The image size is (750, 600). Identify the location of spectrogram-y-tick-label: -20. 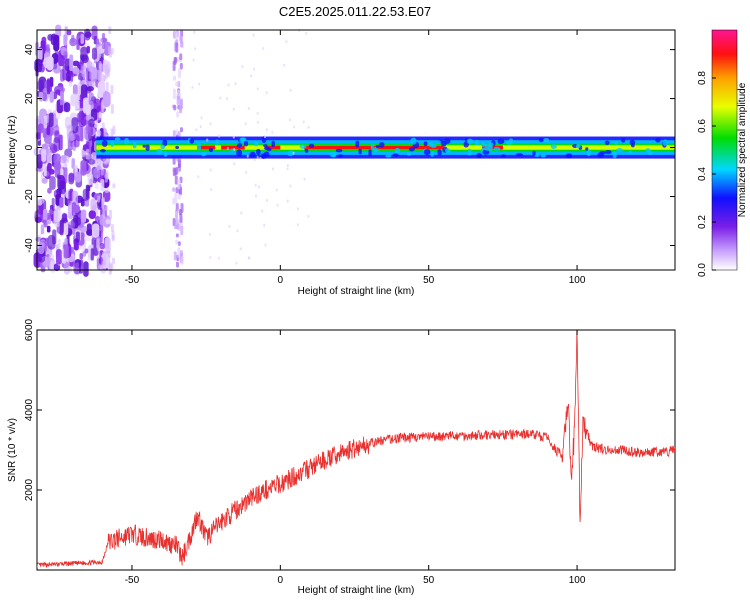
(29, 196).